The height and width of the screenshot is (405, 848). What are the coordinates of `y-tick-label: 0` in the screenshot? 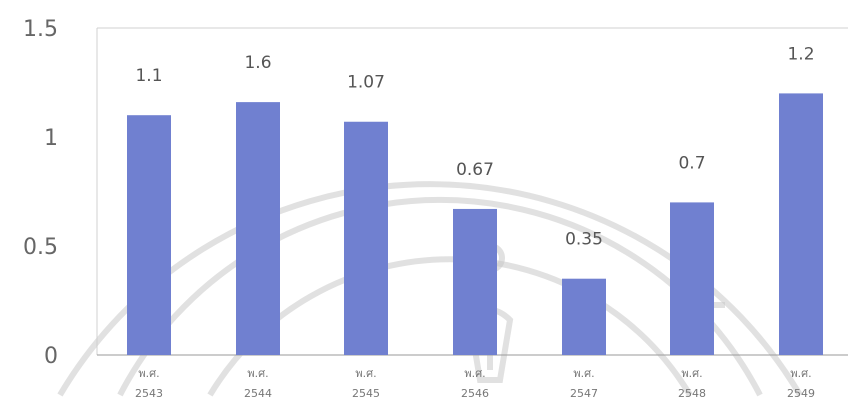 It's located at (51, 356).